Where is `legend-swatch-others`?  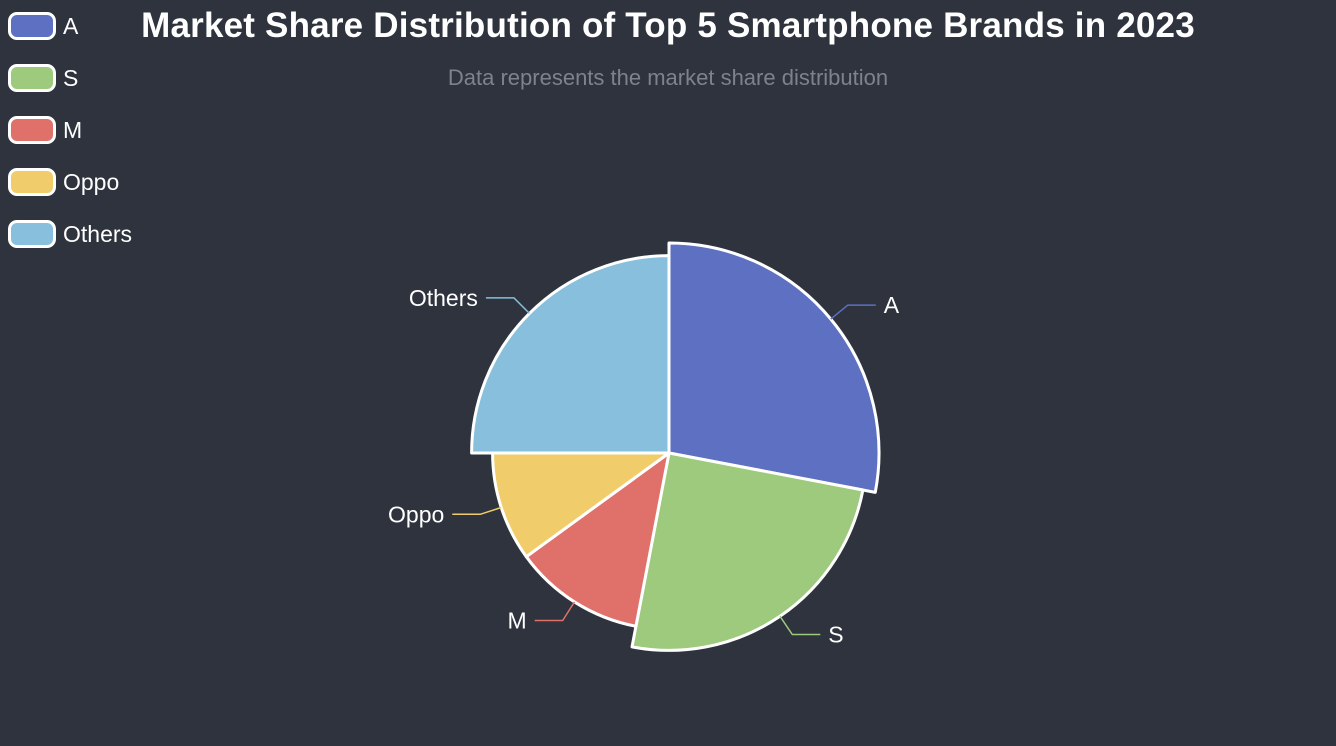
legend-swatch-others is located at coordinates (32, 234).